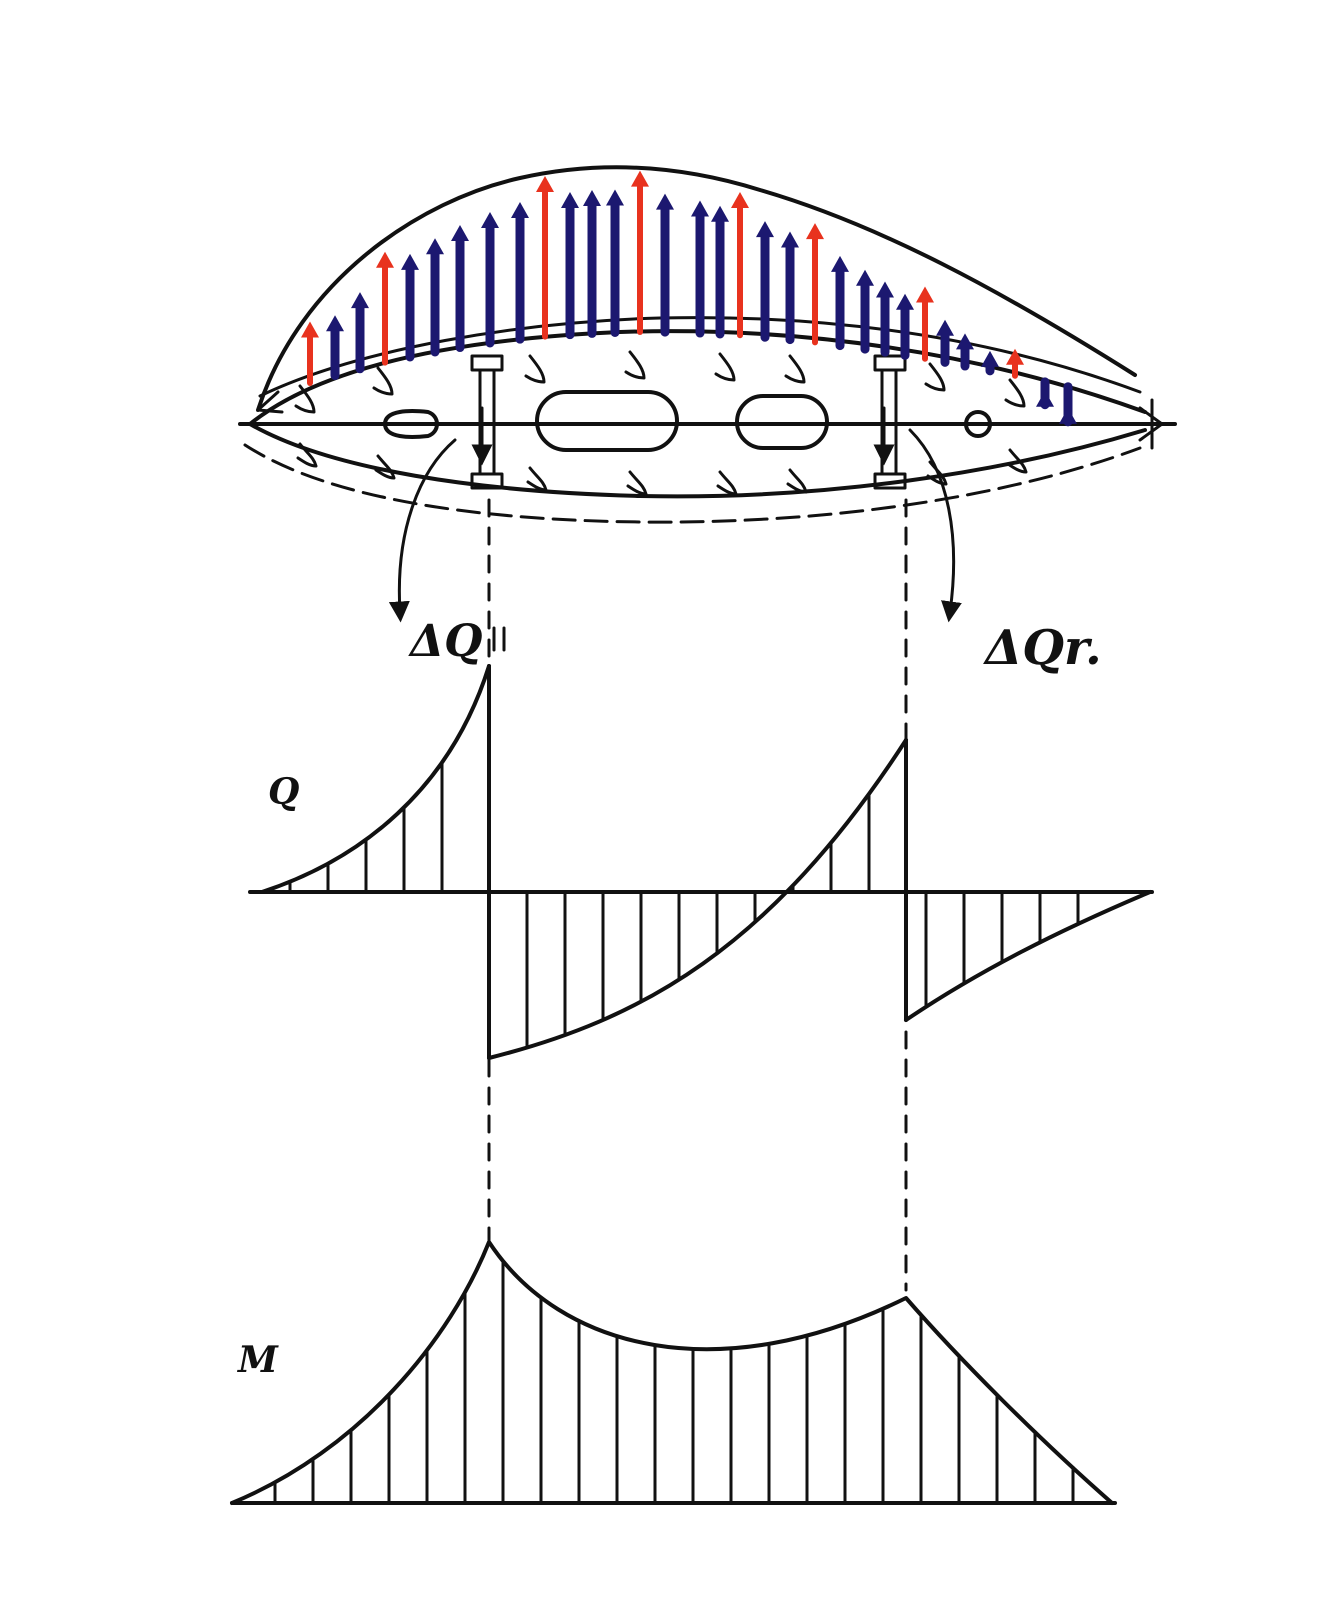  Describe the element at coordinates (445, 641) in the screenshot. I see `delta-q-left-label: ΔQ` at that location.